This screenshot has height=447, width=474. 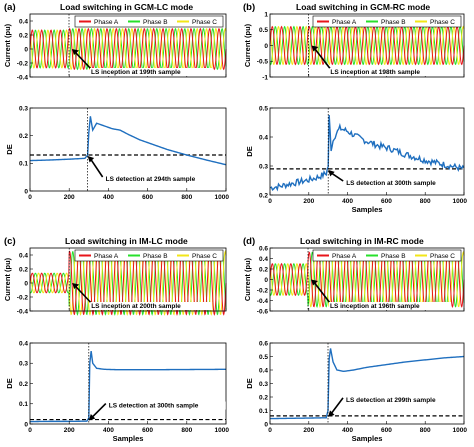 What do you see at coordinates (265, 77) in the screenshot?
I see `current-ytick-label: -1` at bounding box center [265, 77].